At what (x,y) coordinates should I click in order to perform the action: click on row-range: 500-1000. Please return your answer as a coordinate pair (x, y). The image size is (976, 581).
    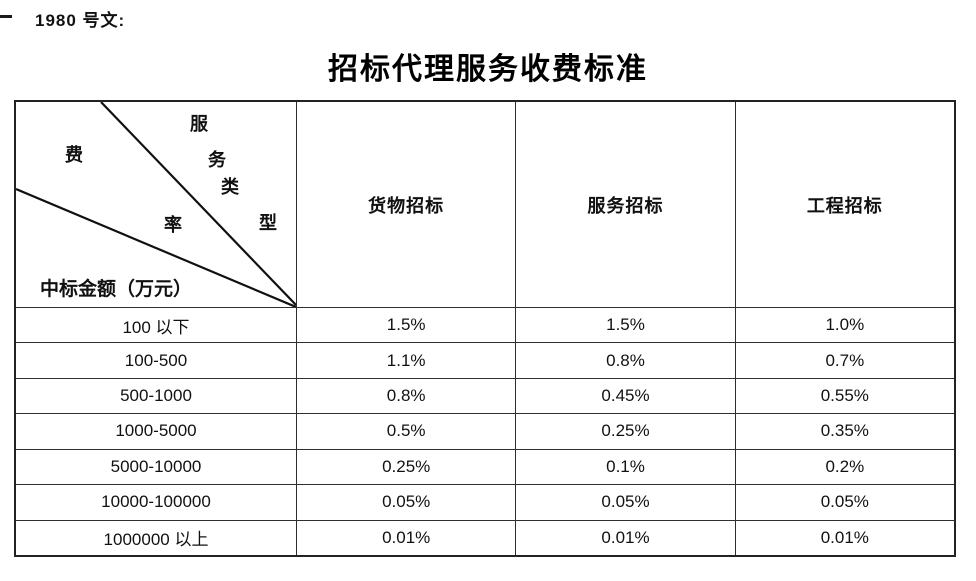
    Looking at the image, I should click on (156, 395).